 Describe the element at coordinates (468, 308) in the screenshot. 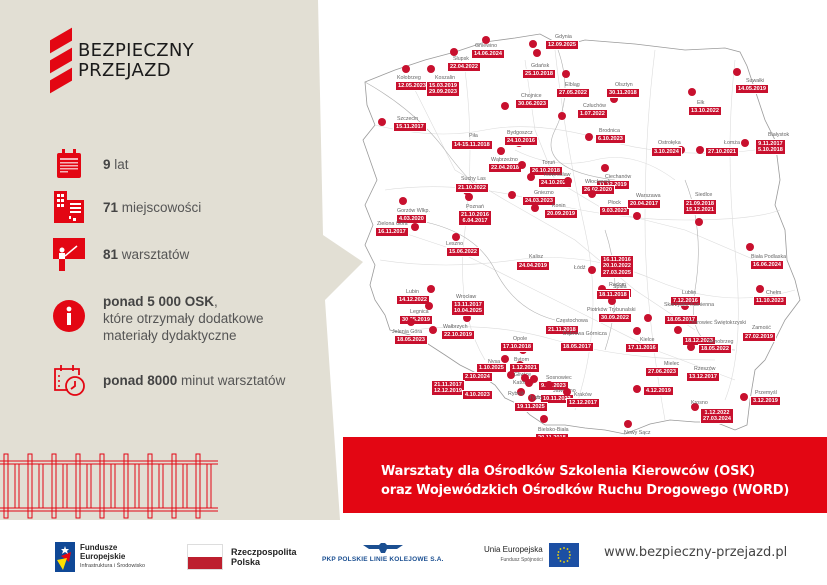

I see `workshop-date-badge: 13.11.2017 10.04.2025` at that location.